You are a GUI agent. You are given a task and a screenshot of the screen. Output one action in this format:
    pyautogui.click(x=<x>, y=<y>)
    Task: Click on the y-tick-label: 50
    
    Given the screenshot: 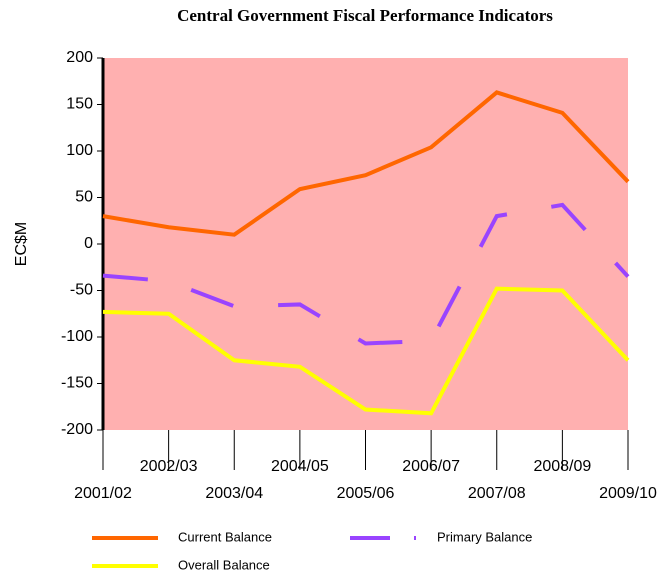 What is the action you would take?
    pyautogui.click(x=84, y=197)
    